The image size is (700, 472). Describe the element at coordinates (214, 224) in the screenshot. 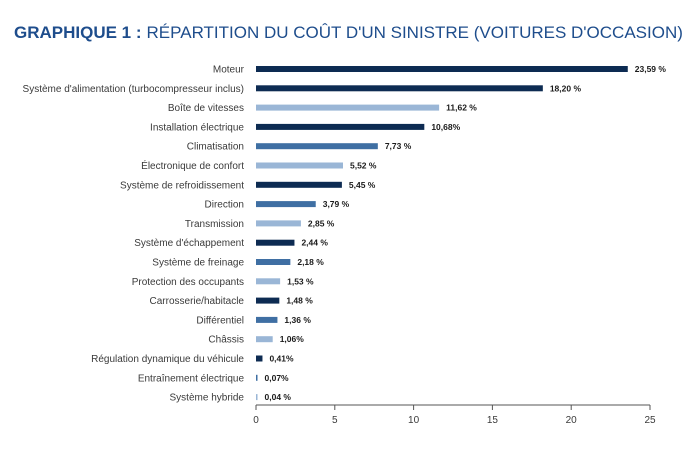

I see `category-label-8: Transmission` at that location.